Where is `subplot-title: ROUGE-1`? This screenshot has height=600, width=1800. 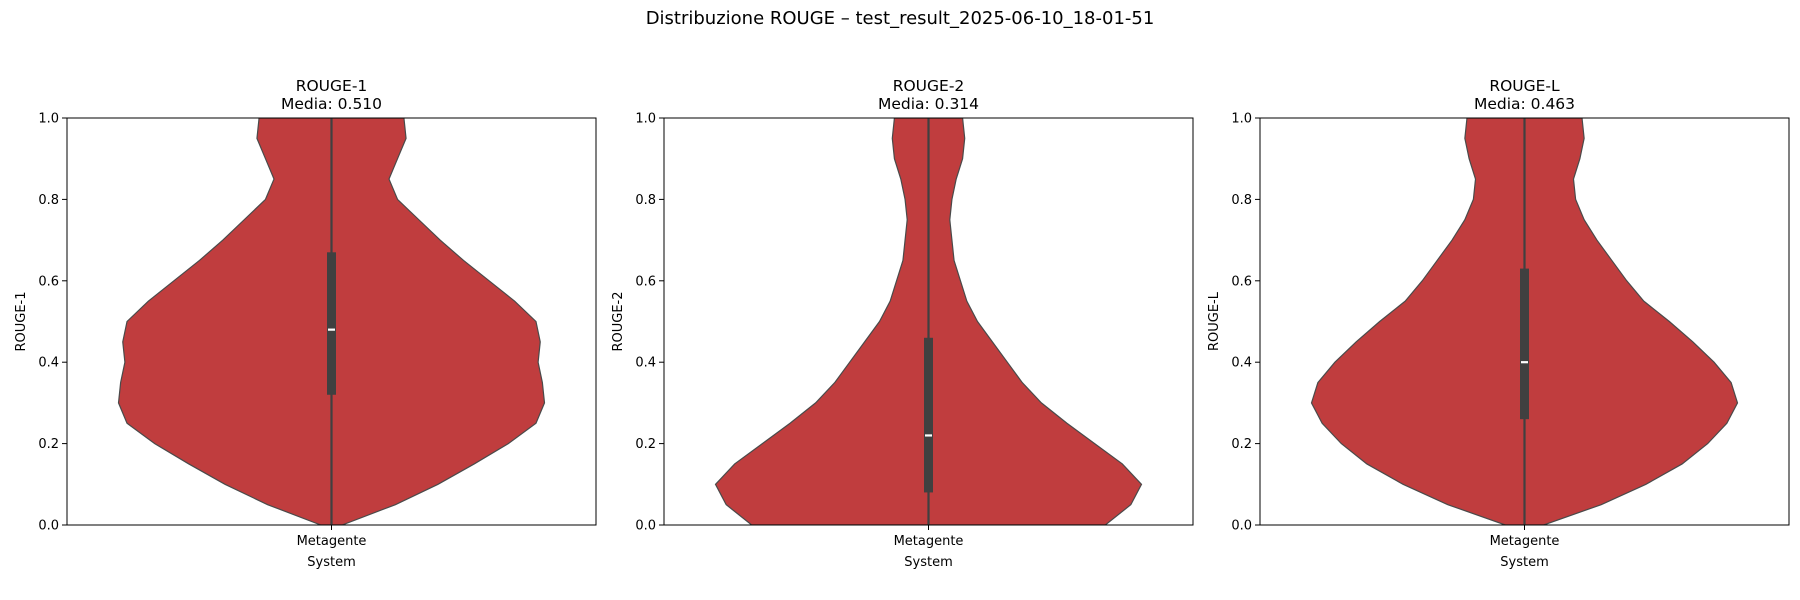
subplot-title: ROUGE-1 is located at coordinates (332, 86).